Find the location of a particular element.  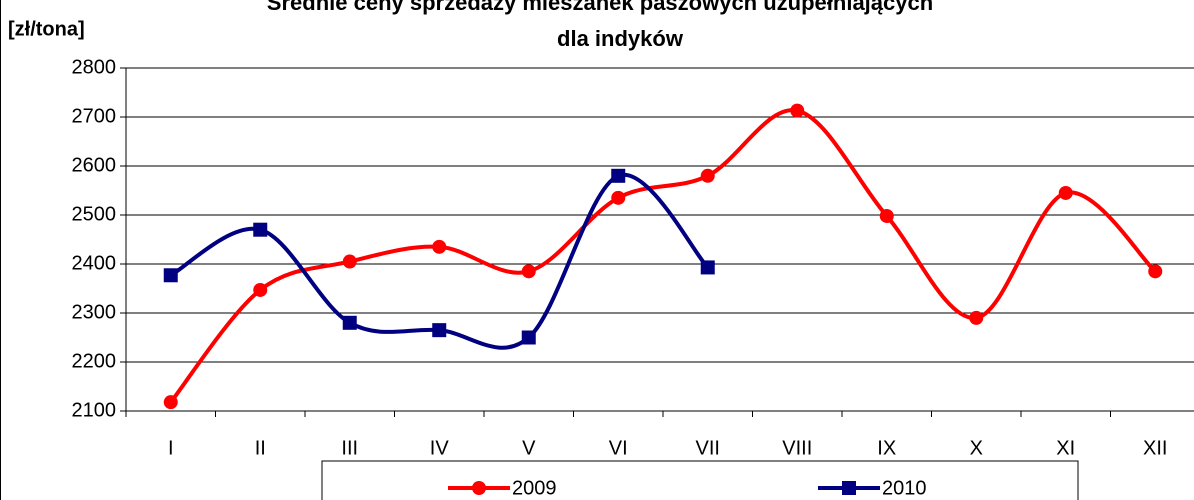

x-tick-label: II is located at coordinates (260, 448).